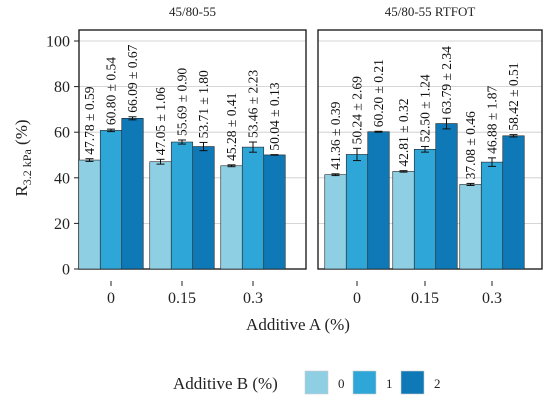 This screenshot has height=404, width=550. I want to click on data-label: 52.50 ± 1.24, so click(425, 108).